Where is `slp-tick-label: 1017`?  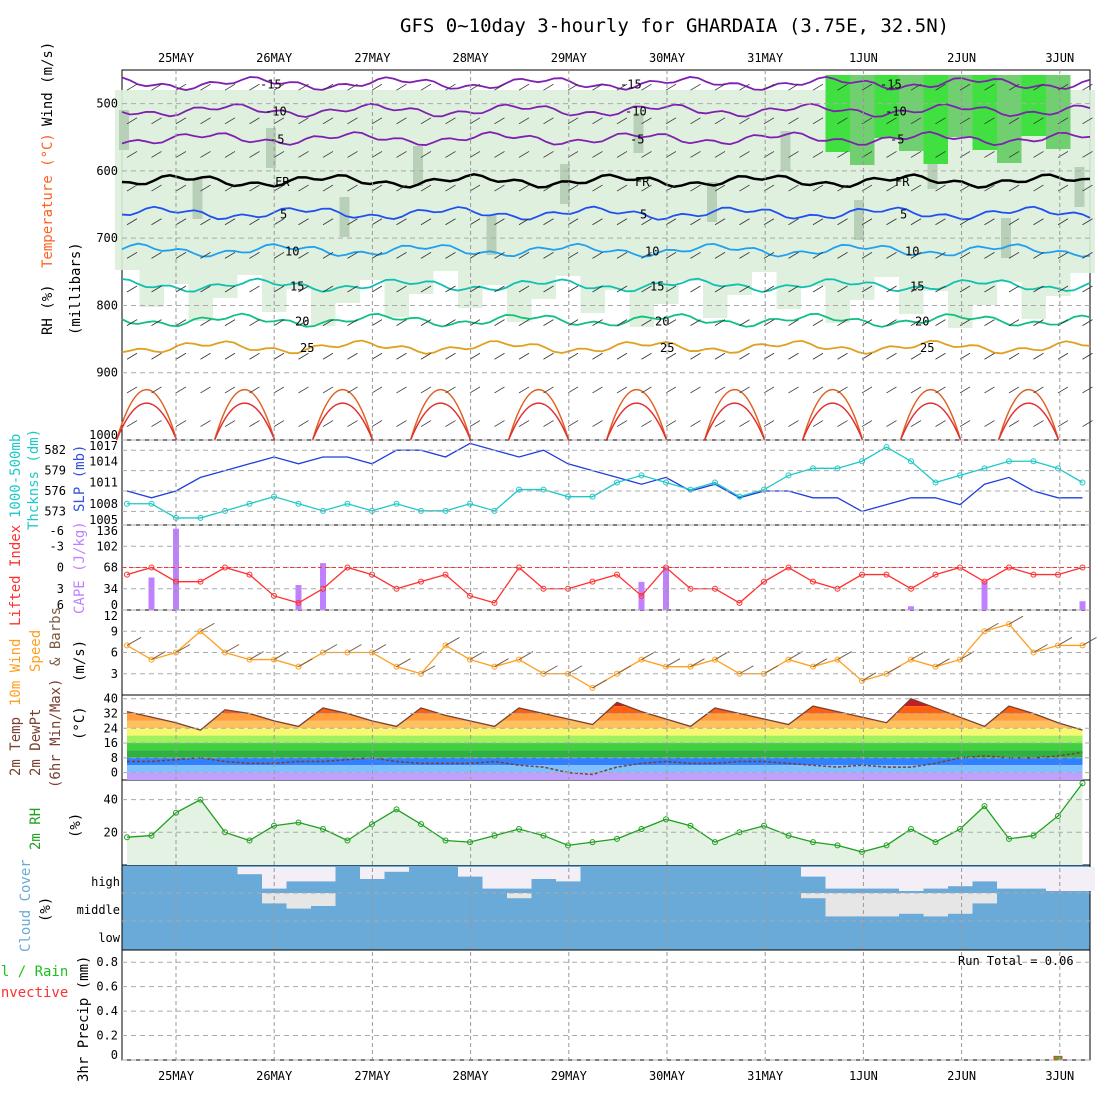
slp-tick-label: 1017 is located at coordinates (103, 446).